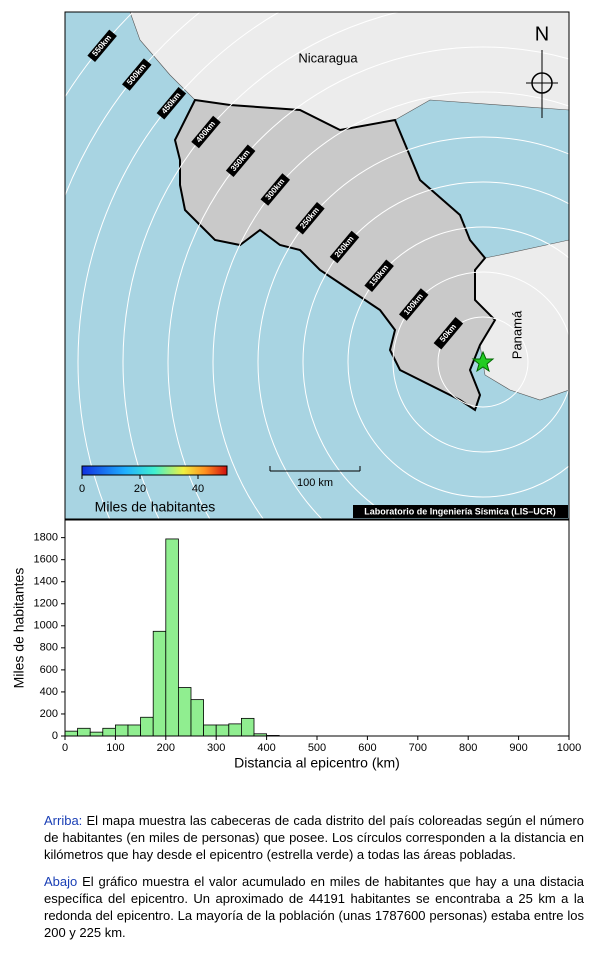 The image size is (590, 970). Describe the element at coordinates (518, 748) in the screenshot. I see `x-tick-label: 900` at that location.